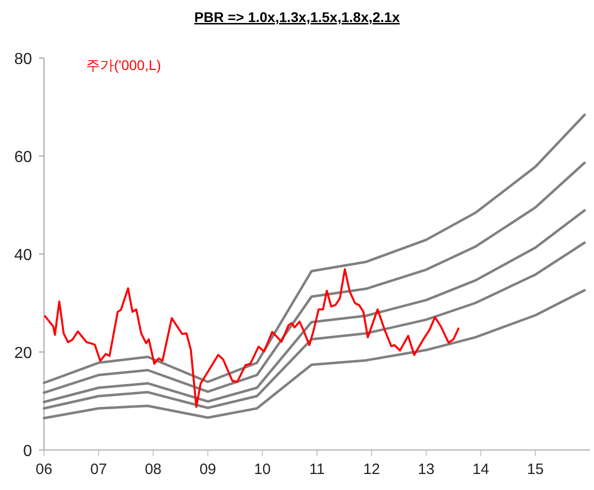  I want to click on y-tick-label: 60, so click(23, 157).